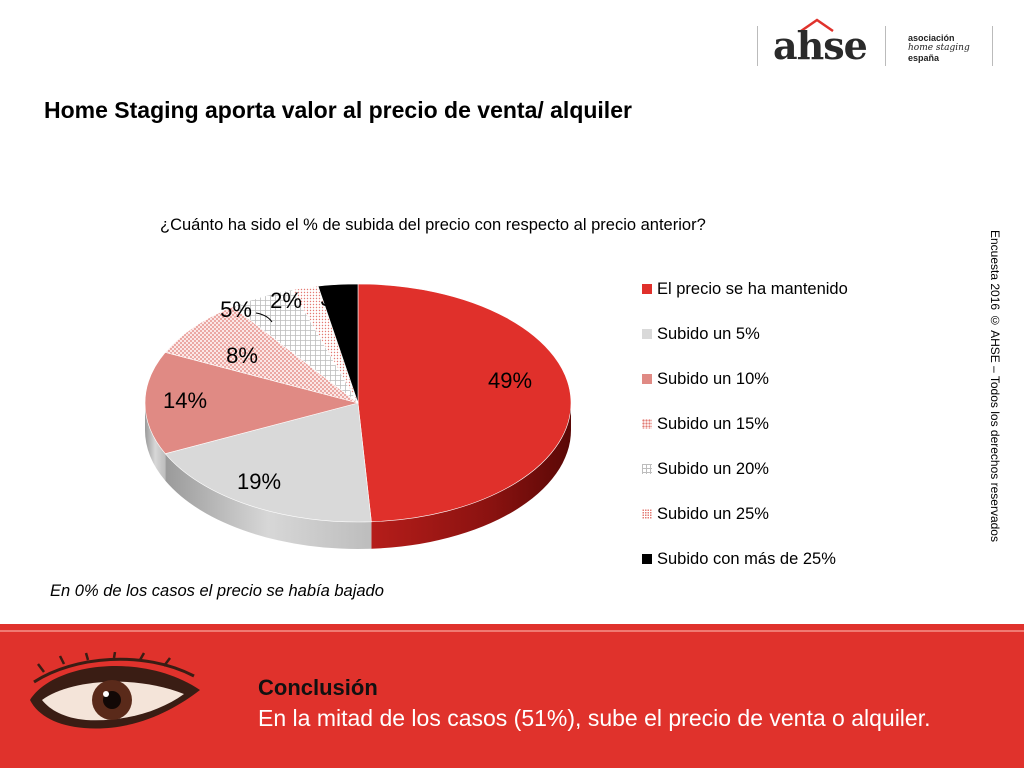  What do you see at coordinates (115, 690) in the screenshot?
I see `eye-icon` at bounding box center [115, 690].